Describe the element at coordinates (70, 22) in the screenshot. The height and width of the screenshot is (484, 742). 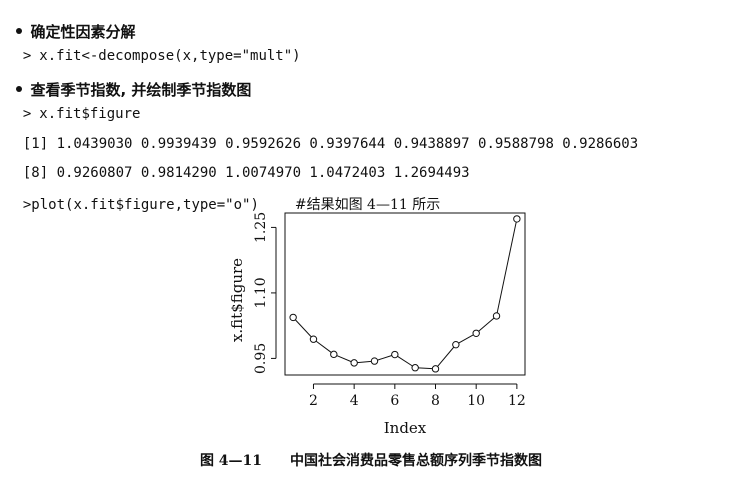
I see `section-heading-decompose: 确定性因素分解` at that location.